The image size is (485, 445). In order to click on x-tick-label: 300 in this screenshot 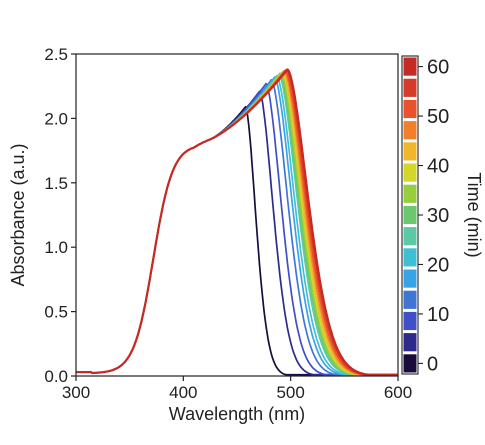, I will do `click(76, 392)`.